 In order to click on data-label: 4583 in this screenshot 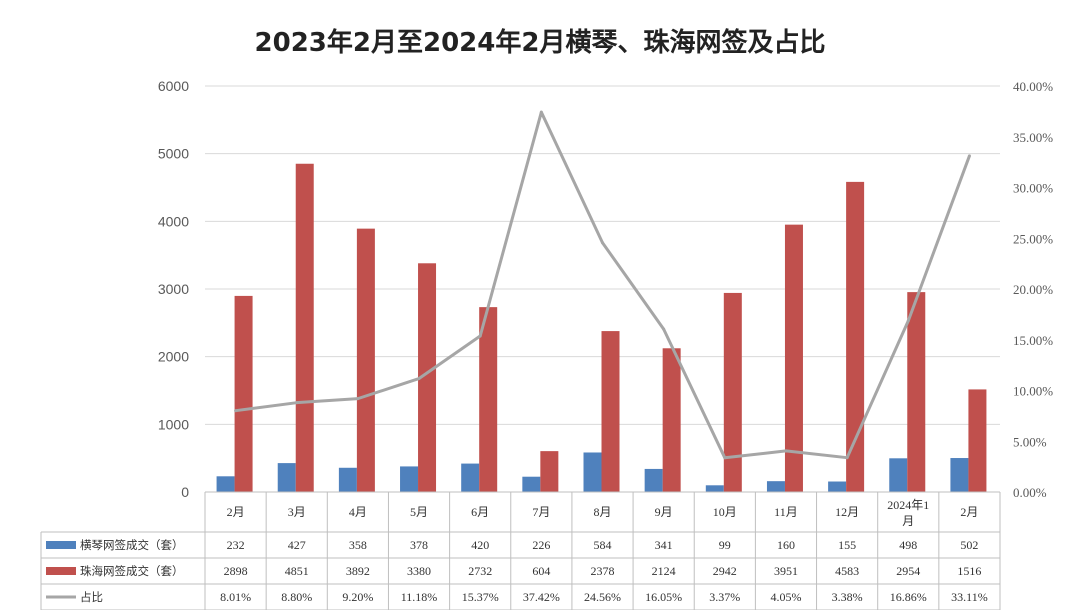, I will do `click(847, 571)`.